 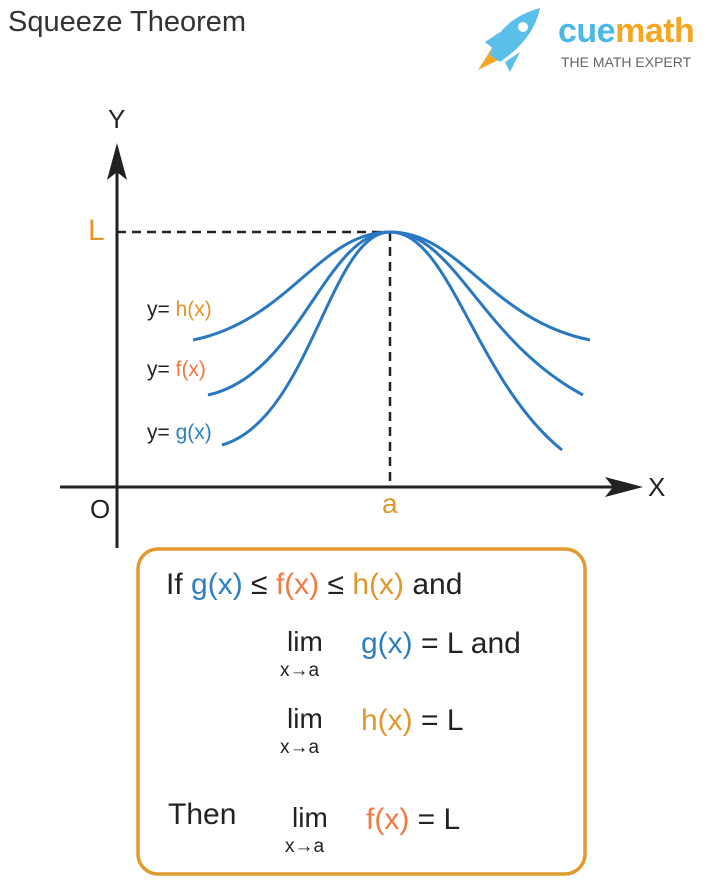 What do you see at coordinates (300, 747) in the screenshot?
I see `lim-h-sub: x→a` at bounding box center [300, 747].